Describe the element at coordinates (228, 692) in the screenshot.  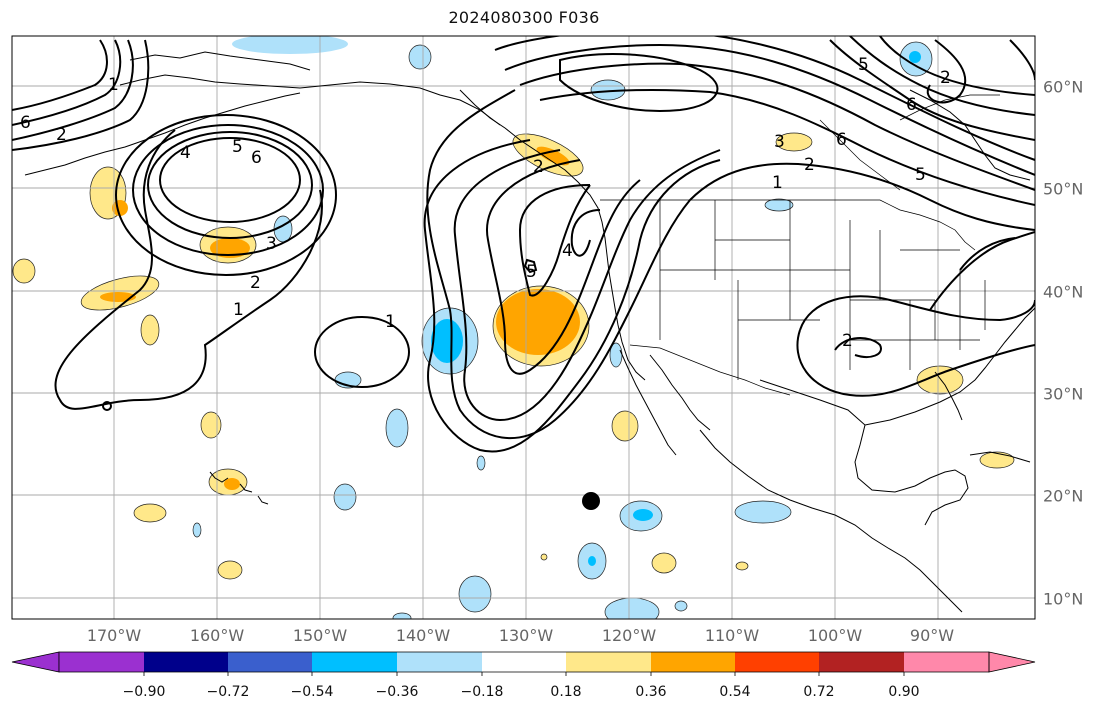
I see `colorbar-tick-label: −0.72` at that location.